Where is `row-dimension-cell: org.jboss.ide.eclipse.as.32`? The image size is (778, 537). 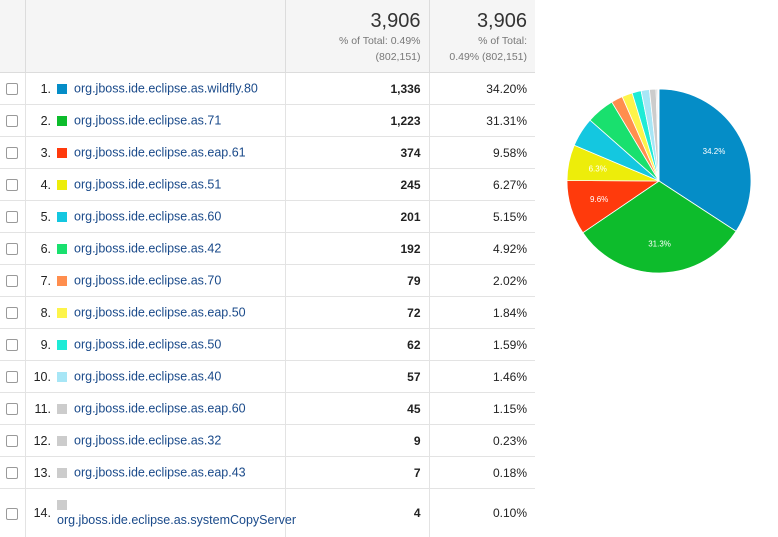
row-dimension-cell: org.jboss.ide.eclipse.as.32 is located at coordinates (171, 441).